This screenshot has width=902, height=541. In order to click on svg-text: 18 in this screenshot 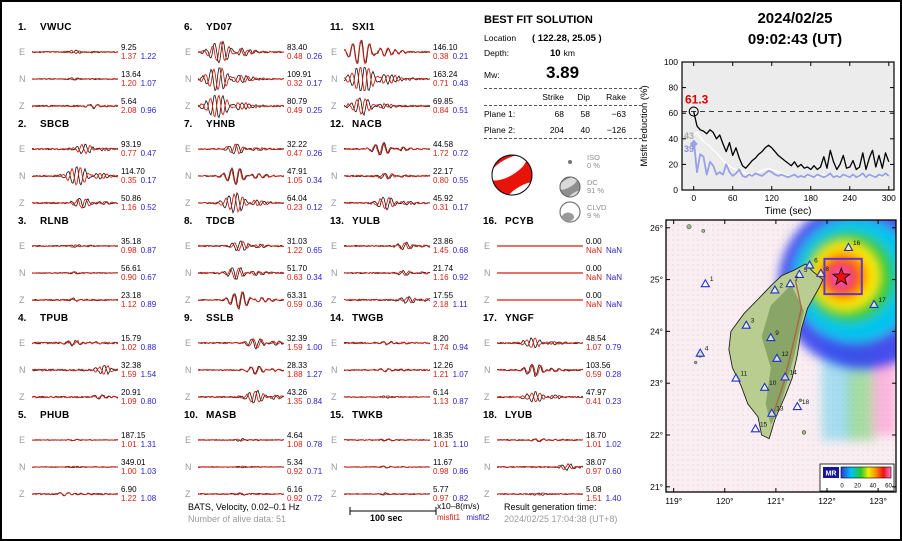, I will do `click(806, 402)`.